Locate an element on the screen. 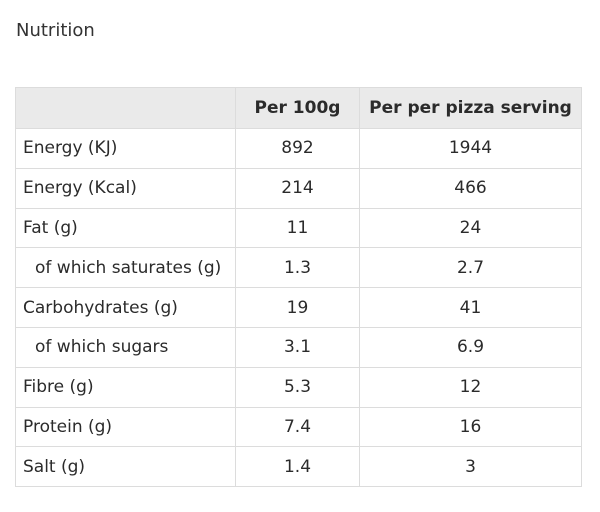  per-100g-value: 214 is located at coordinates (297, 188).